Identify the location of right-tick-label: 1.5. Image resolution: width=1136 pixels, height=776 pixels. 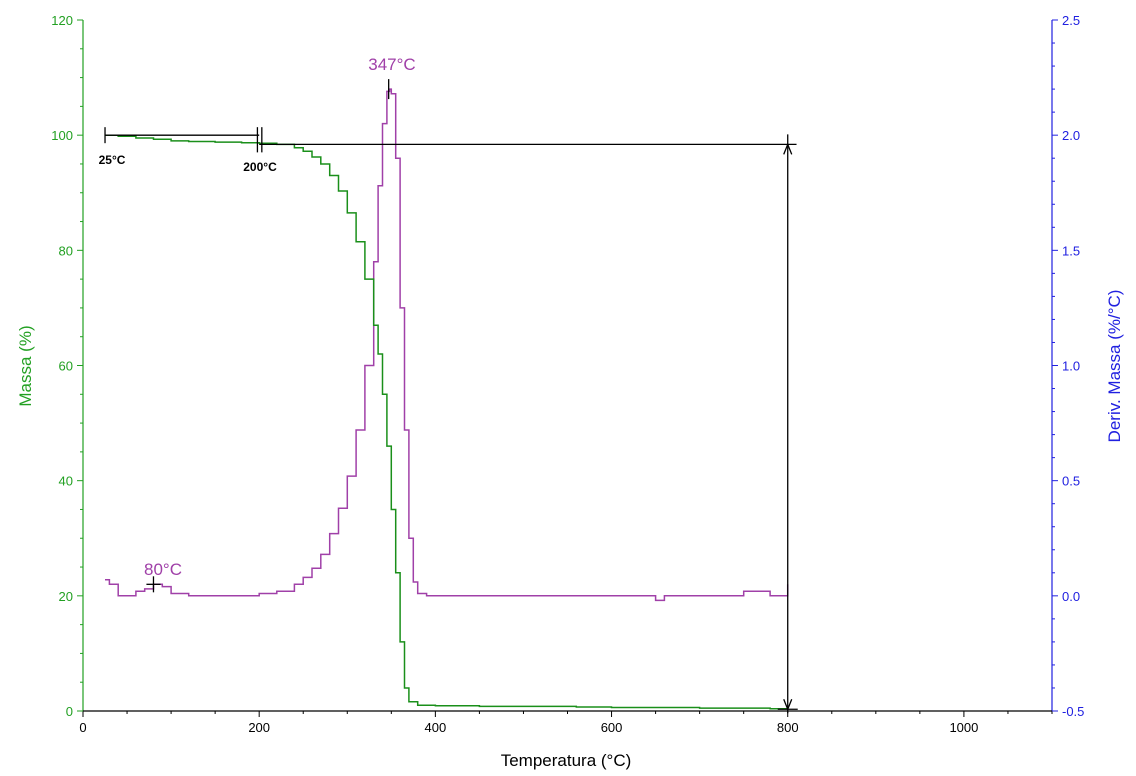
(1071, 250).